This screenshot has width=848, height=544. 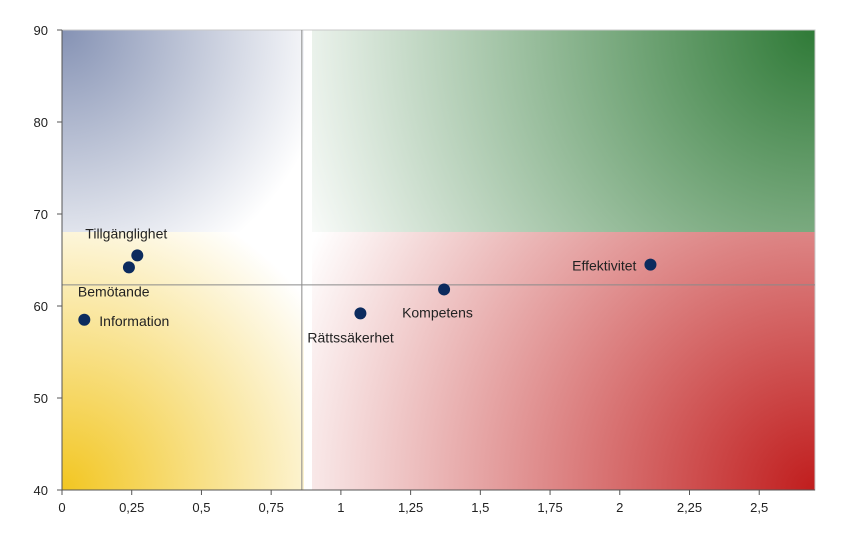 I want to click on data-point-label: Tillgänglighet, so click(x=126, y=233).